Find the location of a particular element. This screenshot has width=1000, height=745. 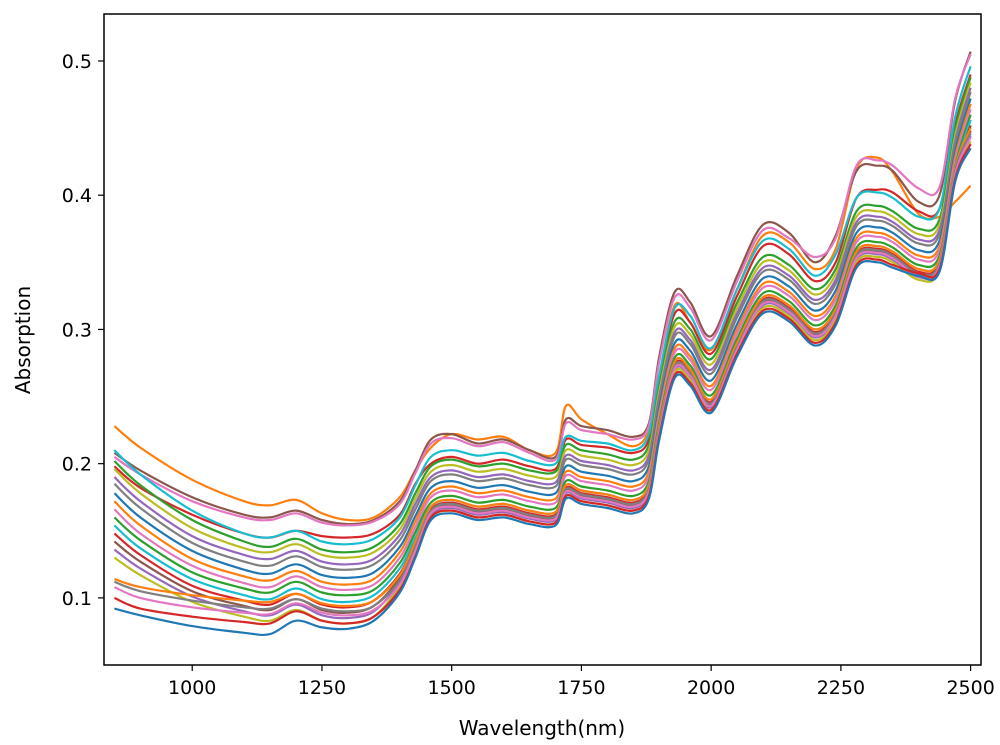

y-axis-label: Absorption is located at coordinates (23, 340).